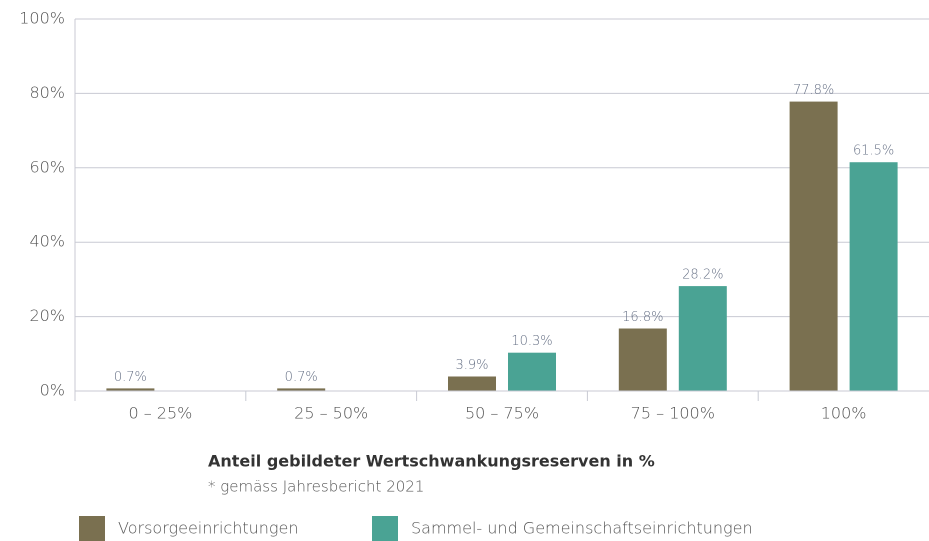 This screenshot has width=929, height=541. I want to click on value-label: 77.8%, so click(813, 90).